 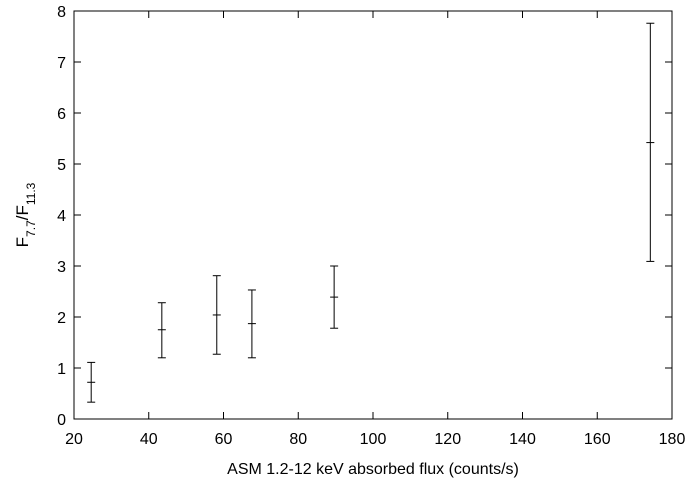 What do you see at coordinates (61, 369) in the screenshot?
I see `y-tick-label: 1` at bounding box center [61, 369].